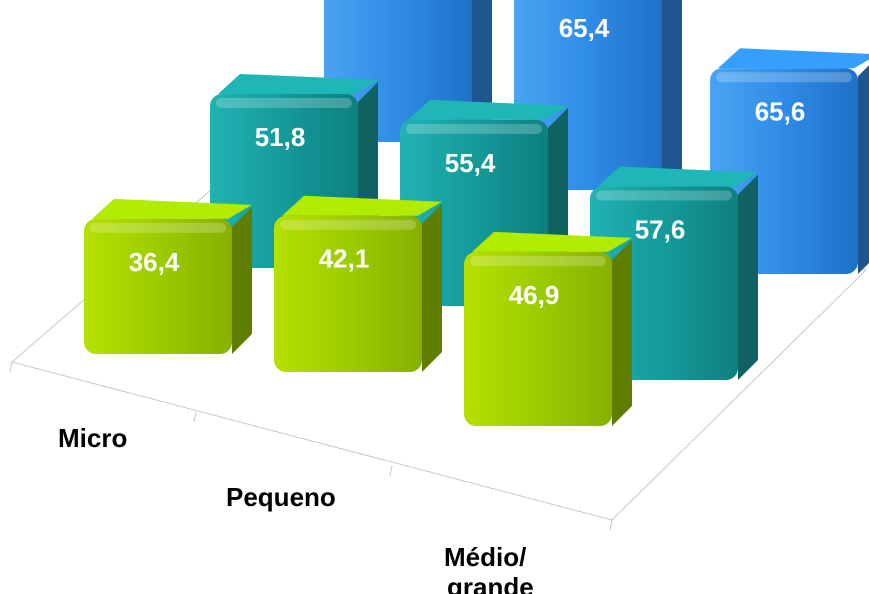 The image size is (869, 594). Describe the element at coordinates (92, 438) in the screenshot. I see `category-label: Micro` at that location.